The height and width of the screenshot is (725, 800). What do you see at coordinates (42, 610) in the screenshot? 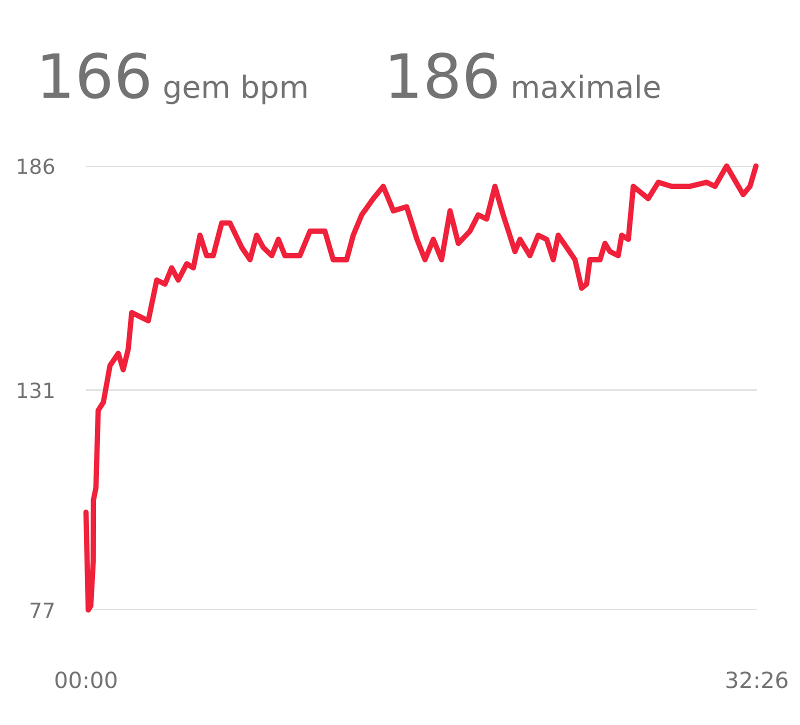
I see `y-tick-label: 77` at bounding box center [42, 610].